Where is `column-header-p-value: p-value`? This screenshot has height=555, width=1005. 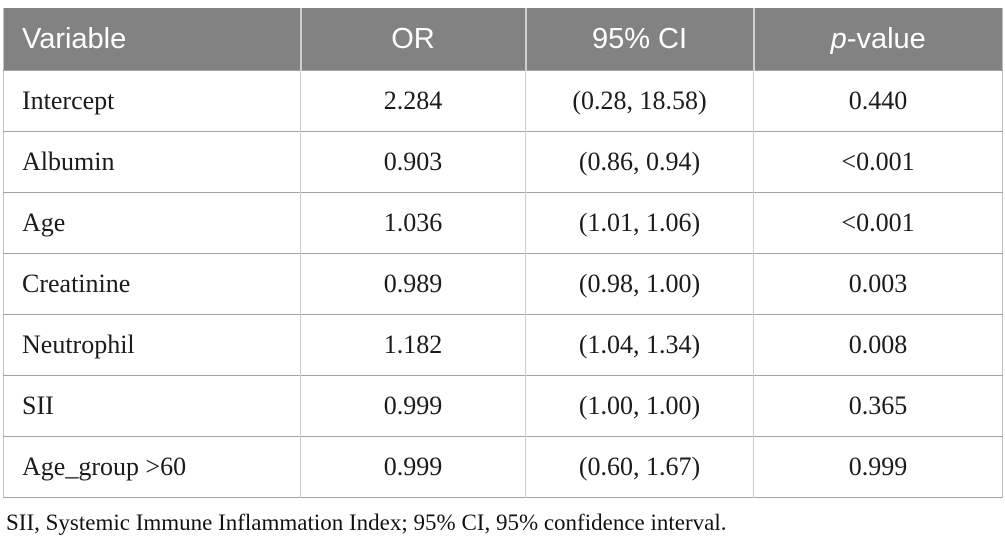
column-header-p-value: p-value is located at coordinates (877, 39).